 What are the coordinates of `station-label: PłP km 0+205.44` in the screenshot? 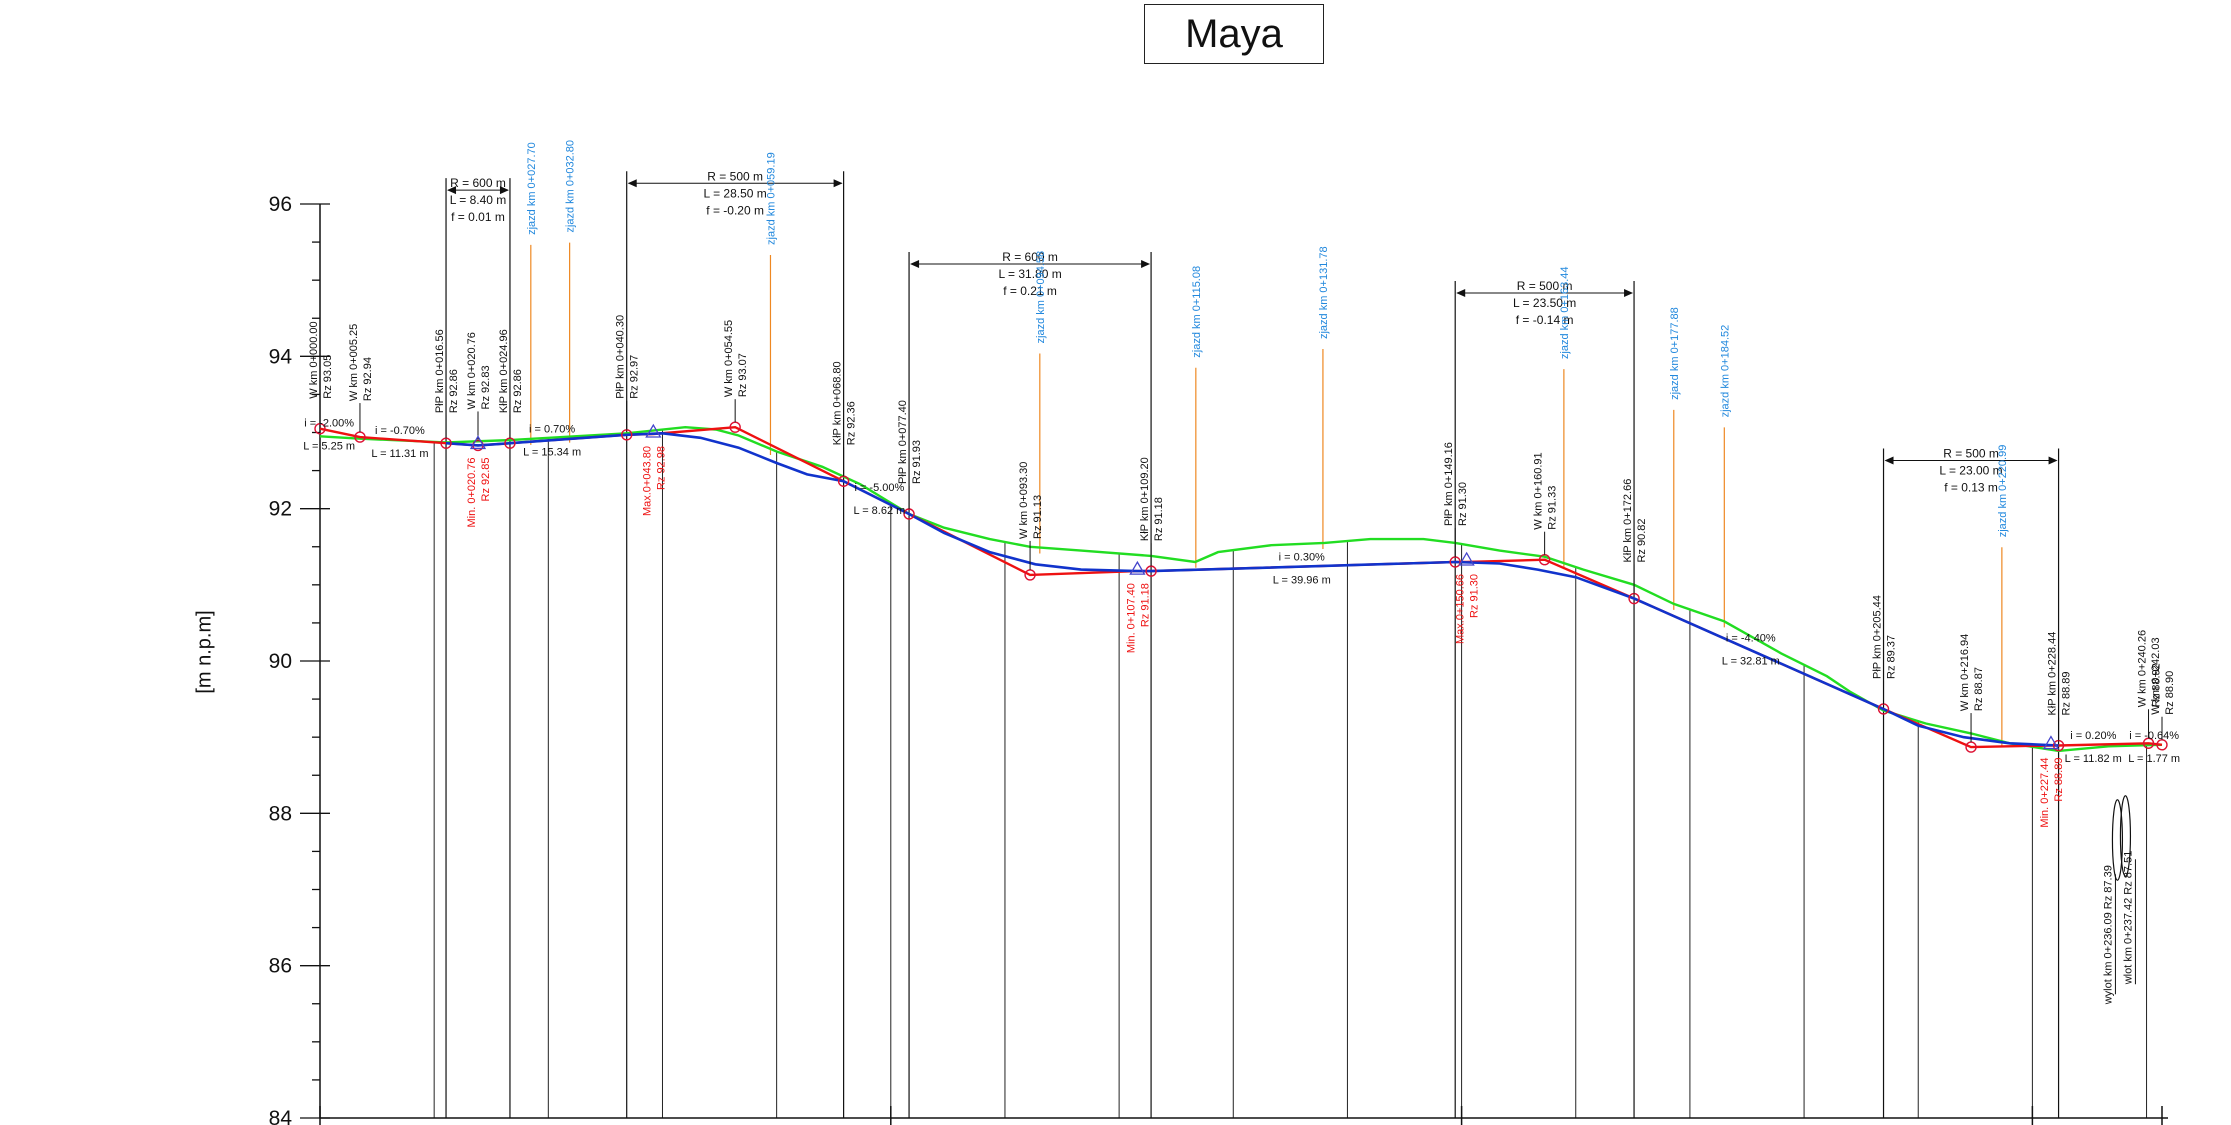 It's located at (1878, 637).